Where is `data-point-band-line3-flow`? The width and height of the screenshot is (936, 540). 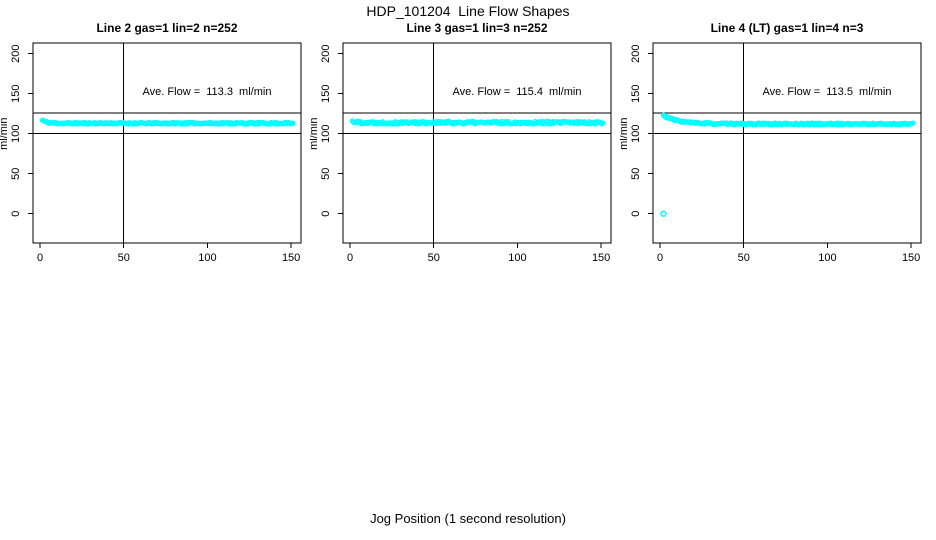 data-point-band-line3-flow is located at coordinates (477, 122).